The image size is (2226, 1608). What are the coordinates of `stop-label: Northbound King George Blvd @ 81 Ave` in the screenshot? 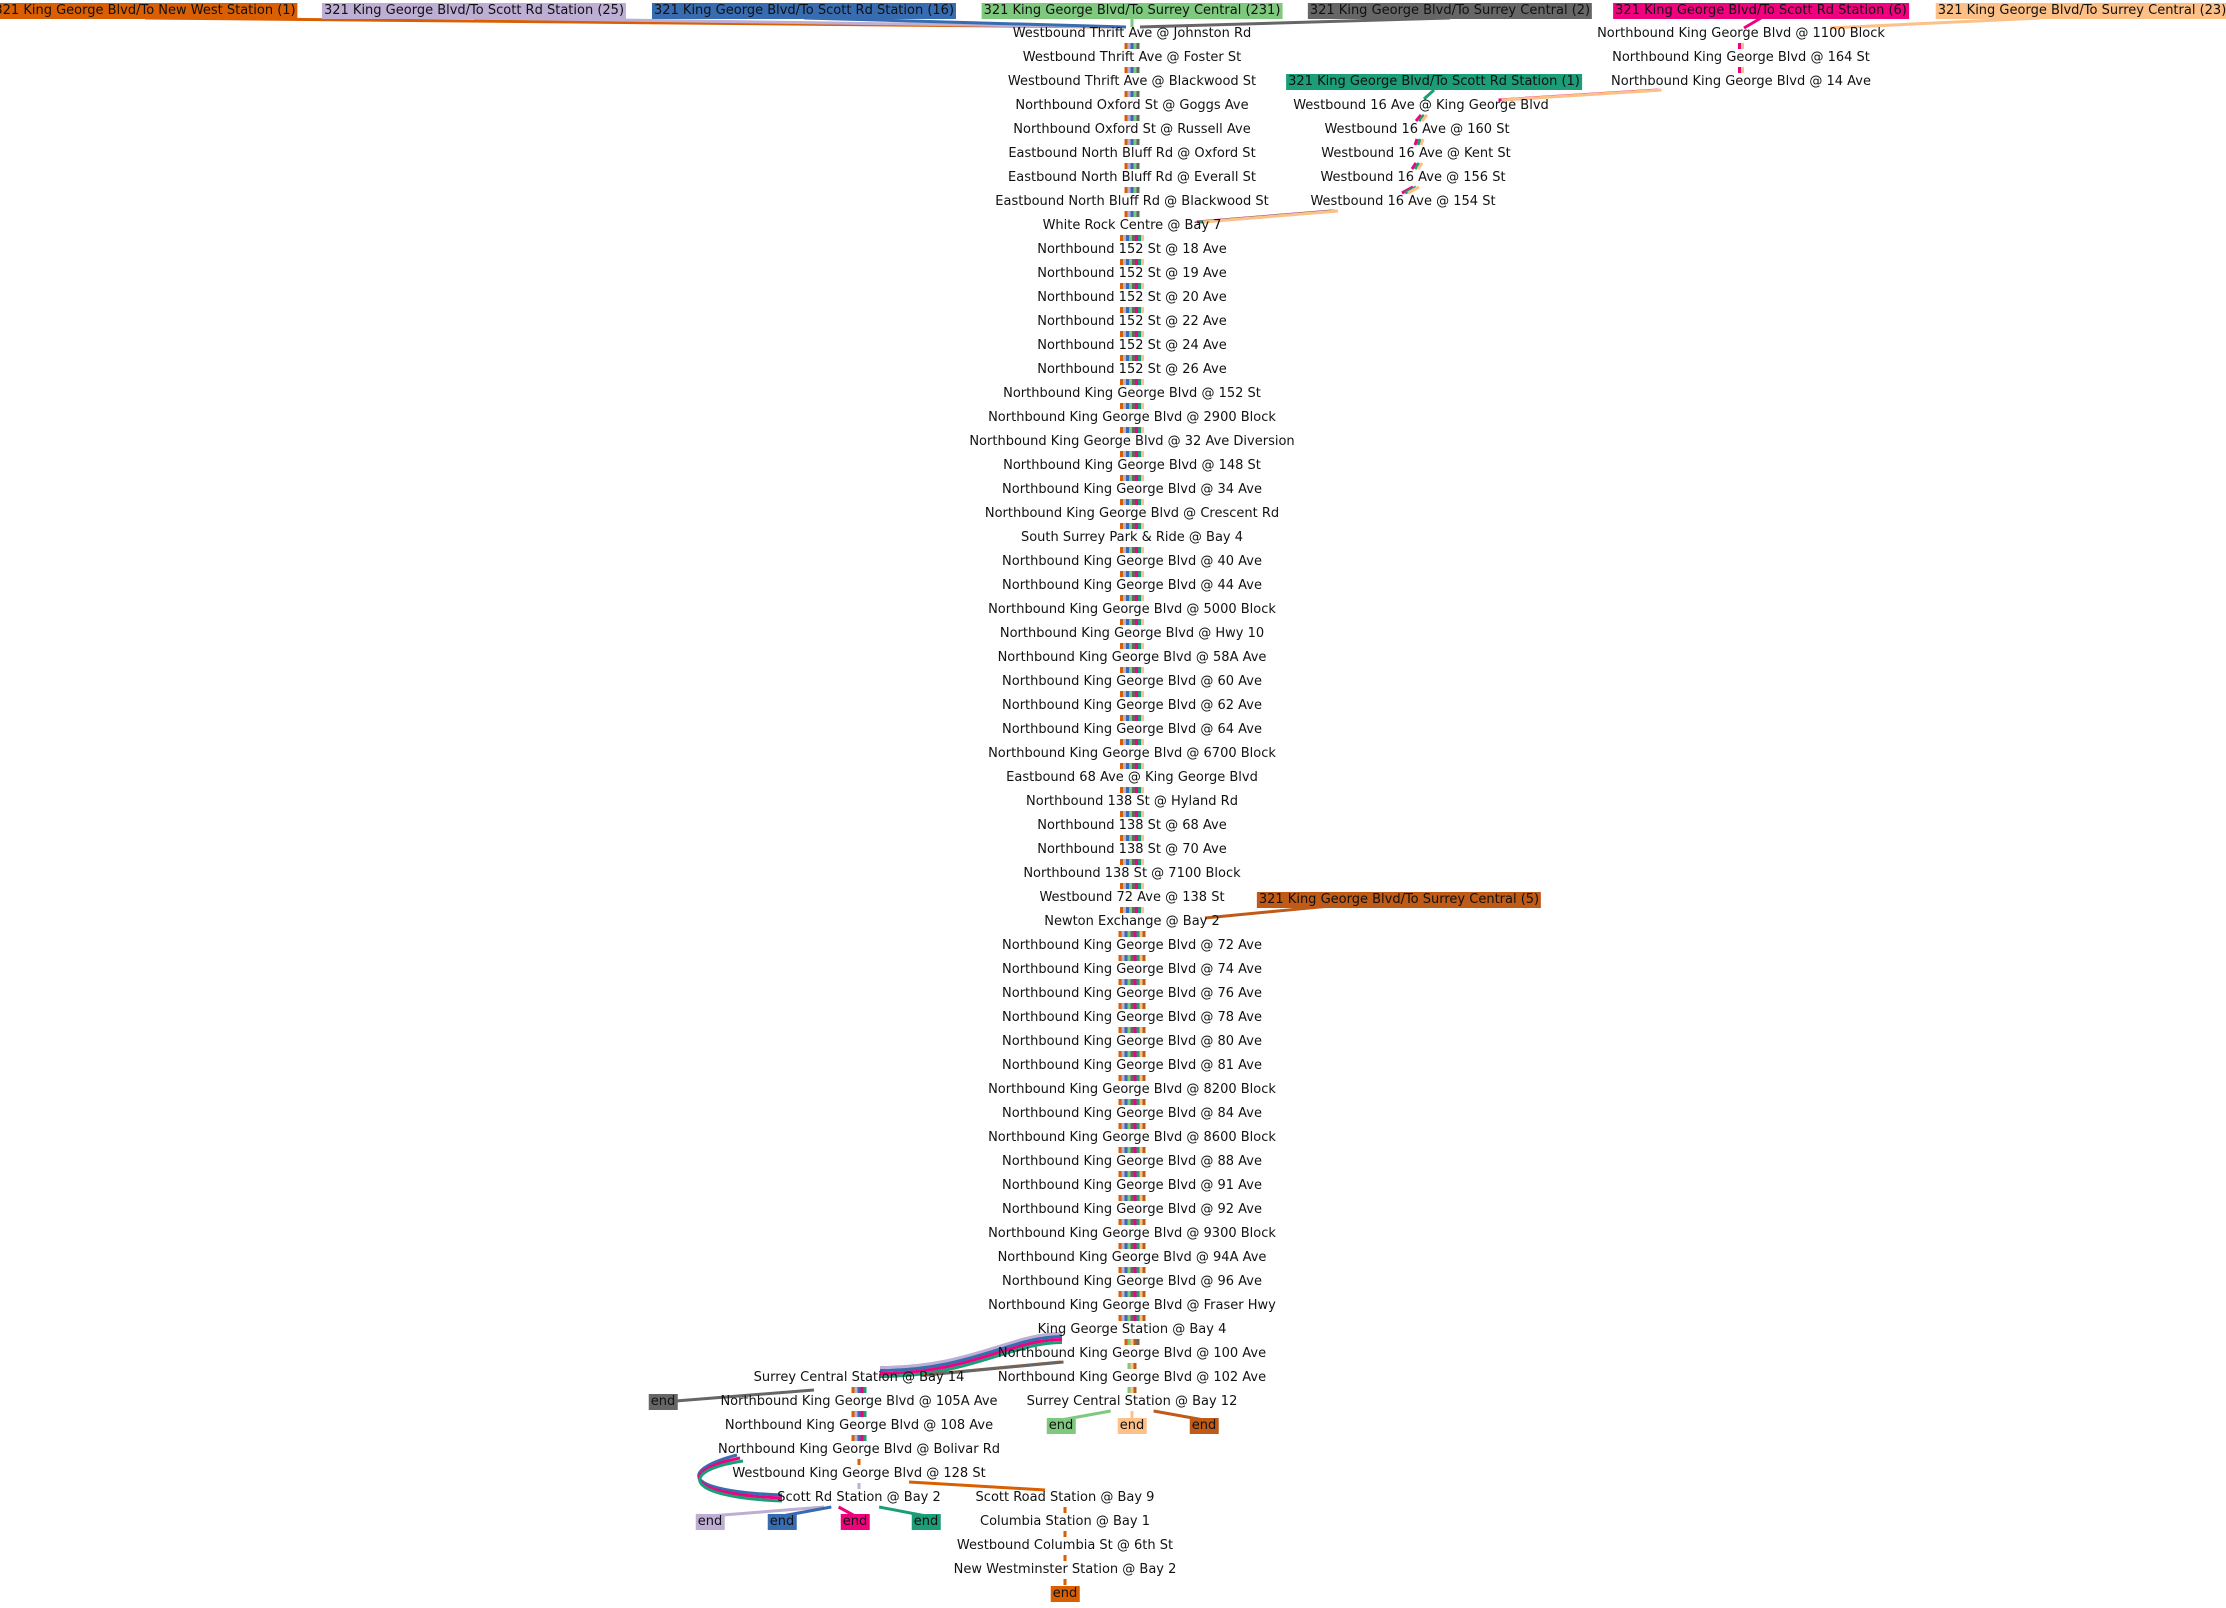 It's located at (1132, 1065).